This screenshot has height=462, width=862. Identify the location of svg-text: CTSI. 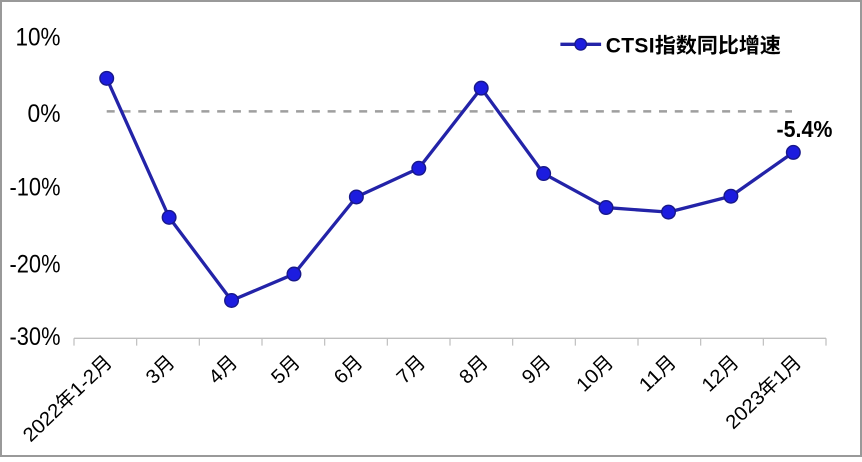
(630, 46).